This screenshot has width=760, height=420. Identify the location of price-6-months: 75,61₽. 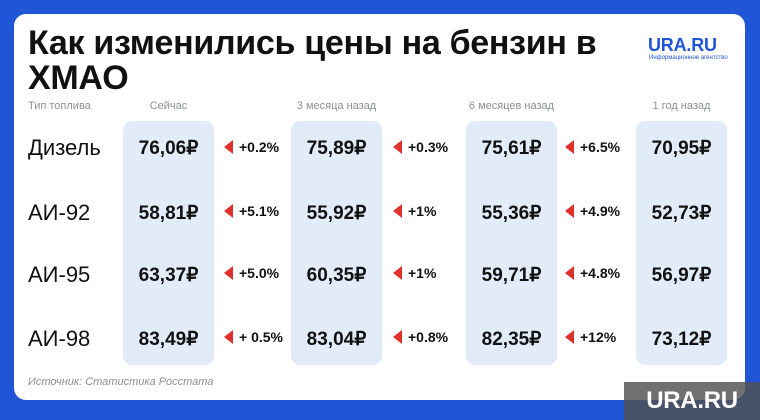
(511, 148).